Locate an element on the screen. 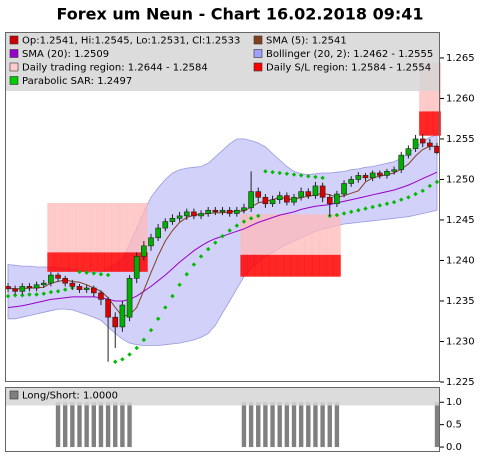  legend-swatch is located at coordinates (14, 40).